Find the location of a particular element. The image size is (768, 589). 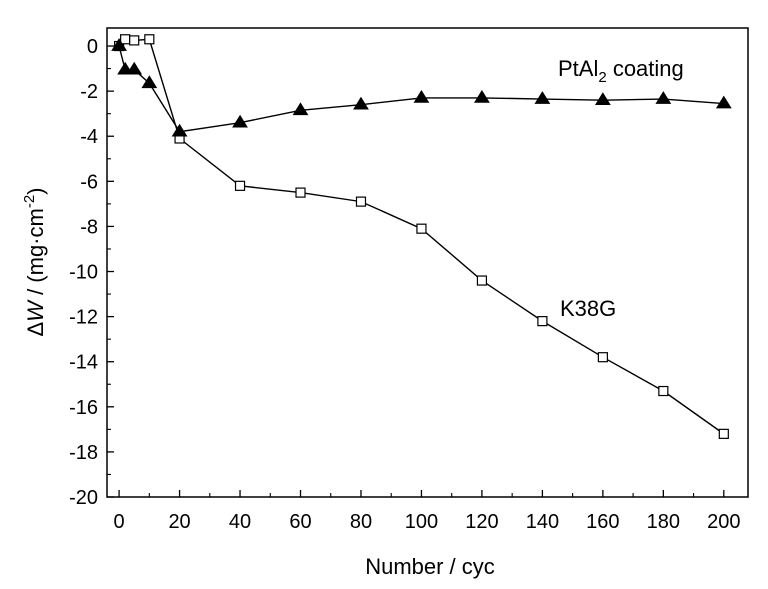

annotation-substrate: K38G is located at coordinates (588, 308).